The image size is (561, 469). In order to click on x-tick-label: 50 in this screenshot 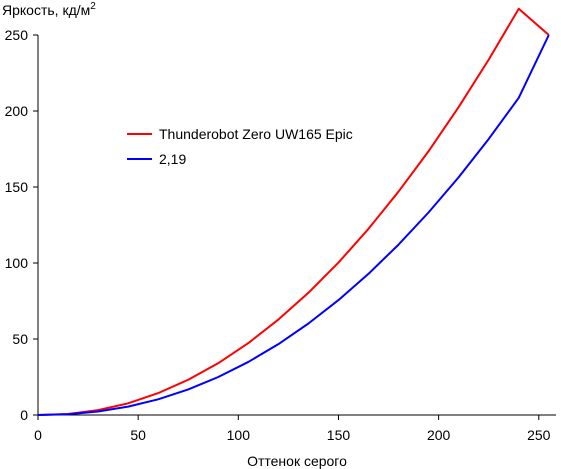, I will do `click(138, 435)`.